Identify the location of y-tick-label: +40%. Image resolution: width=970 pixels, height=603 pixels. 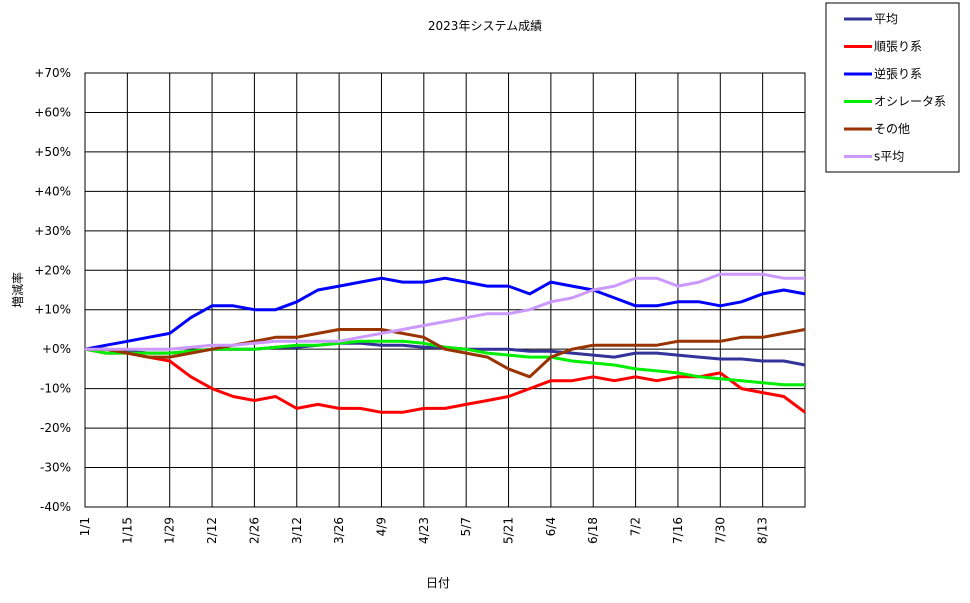
(52, 191).